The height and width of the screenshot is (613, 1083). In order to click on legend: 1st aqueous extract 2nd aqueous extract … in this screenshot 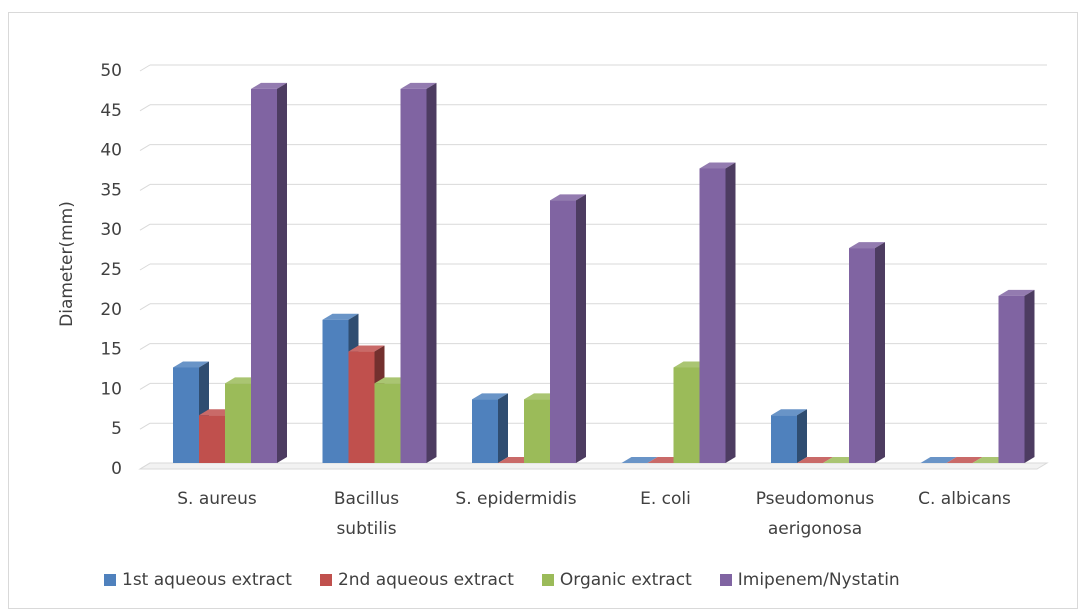, I will do `click(502, 580)`.